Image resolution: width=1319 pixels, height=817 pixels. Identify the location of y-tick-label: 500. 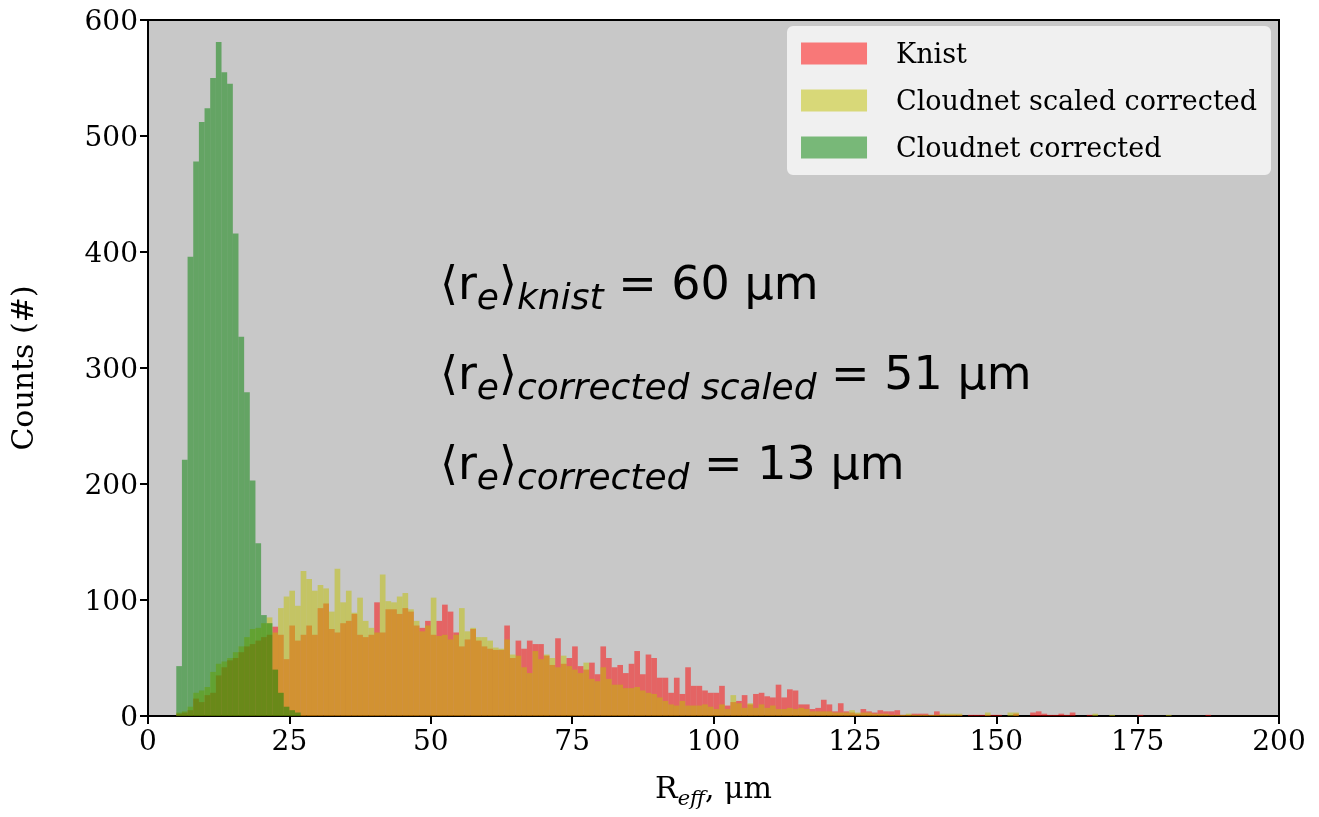
(111, 136).